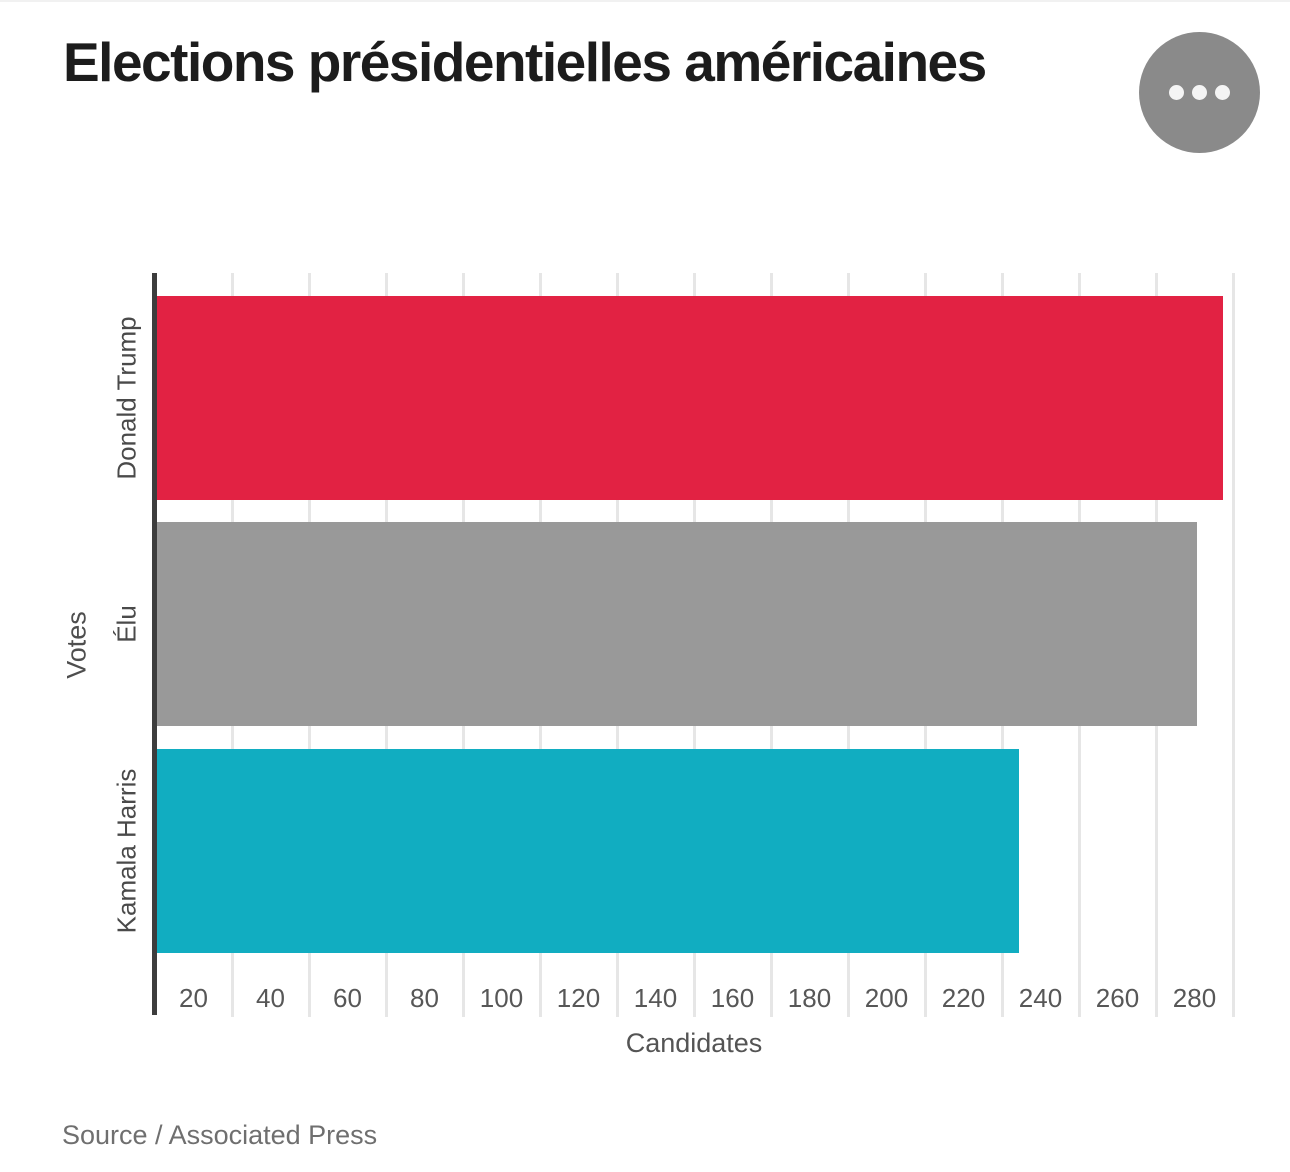 This screenshot has width=1290, height=1172. What do you see at coordinates (76, 645) in the screenshot?
I see `y-axis-title: Votes` at bounding box center [76, 645].